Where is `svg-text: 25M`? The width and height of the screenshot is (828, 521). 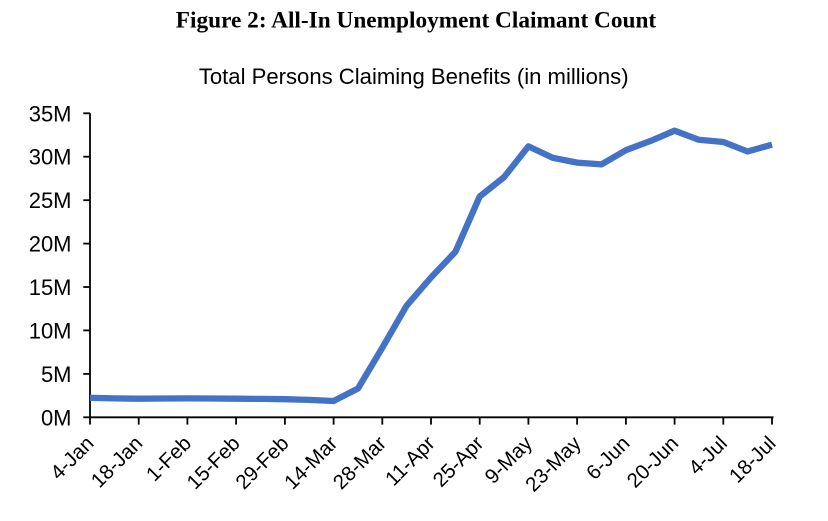
svg-text: 25M is located at coordinates (50, 200).